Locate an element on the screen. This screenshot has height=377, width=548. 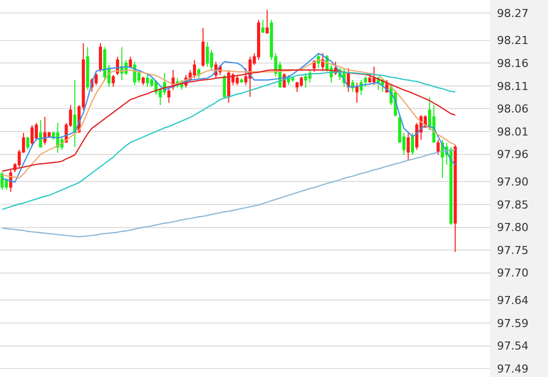
y-tick-label: 97.80 is located at coordinates (512, 227).